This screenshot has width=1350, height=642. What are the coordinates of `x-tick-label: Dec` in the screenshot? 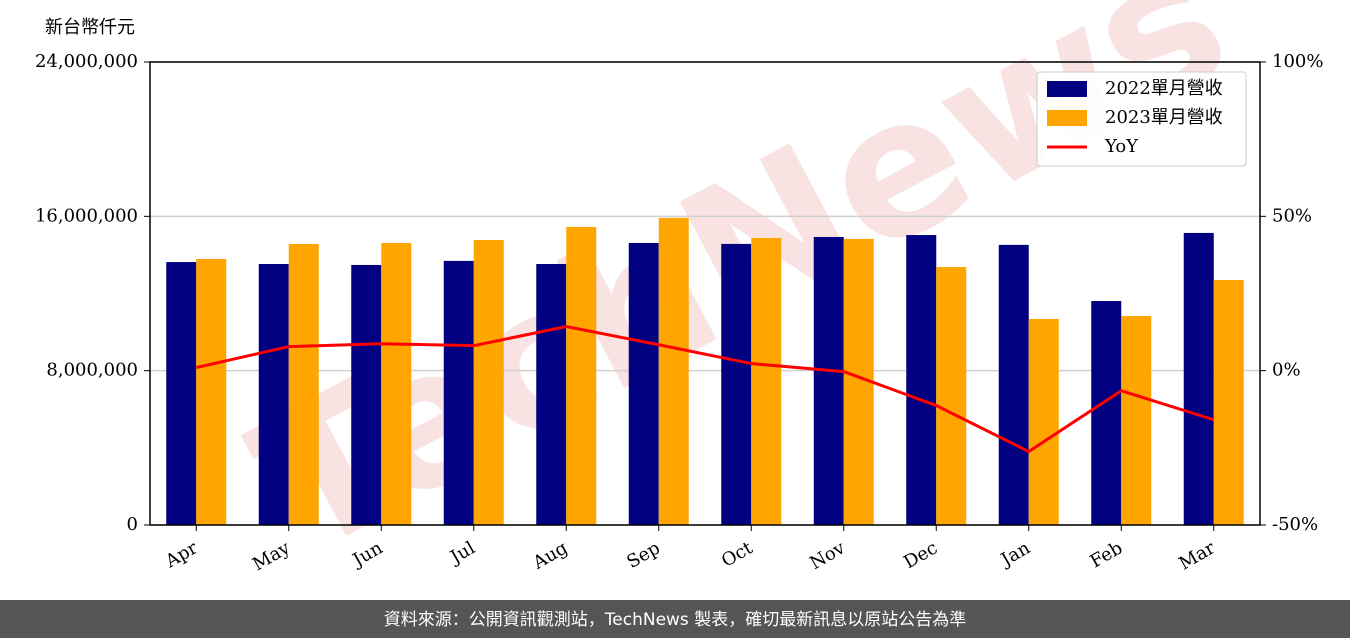 It's located at (920, 555).